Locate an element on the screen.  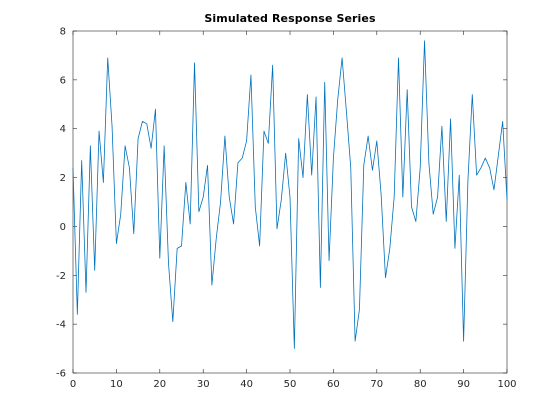
y-tick-label: -4 is located at coordinates (61, 325).